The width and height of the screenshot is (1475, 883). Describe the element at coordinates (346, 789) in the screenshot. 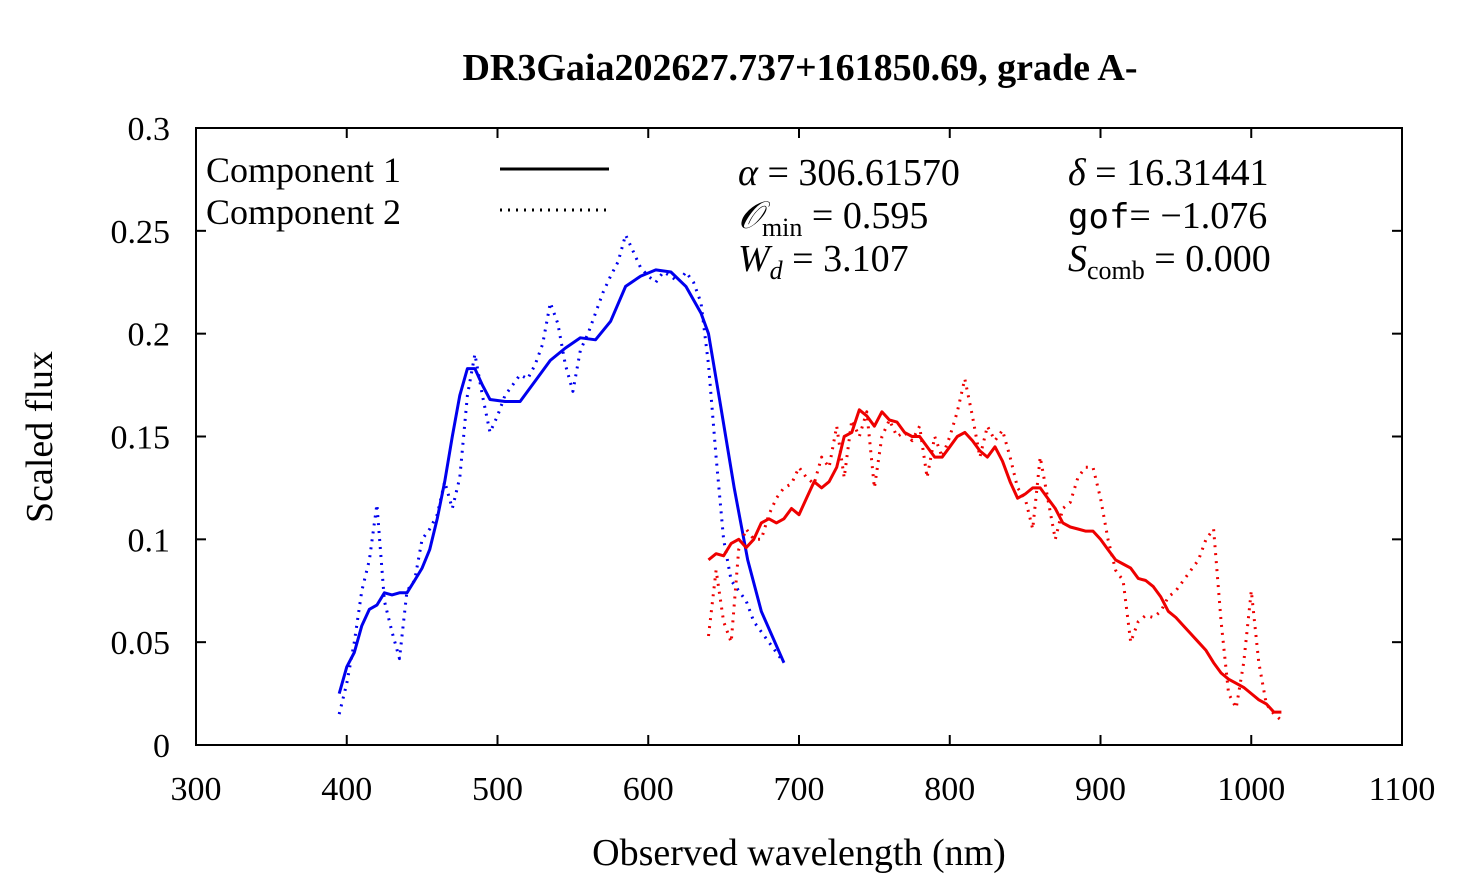

I see `x-tick-label: 400` at that location.